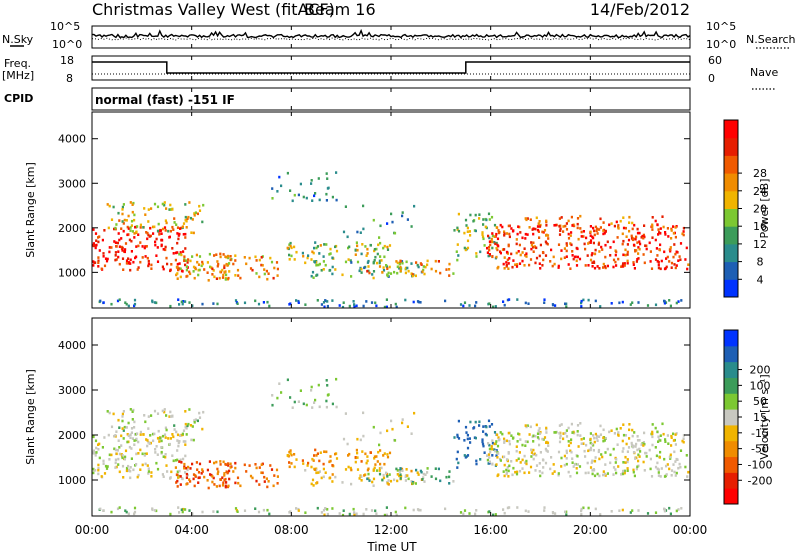  What do you see at coordinates (731, 433) in the screenshot?
I see `velocity-colorbar-cell` at bounding box center [731, 433].